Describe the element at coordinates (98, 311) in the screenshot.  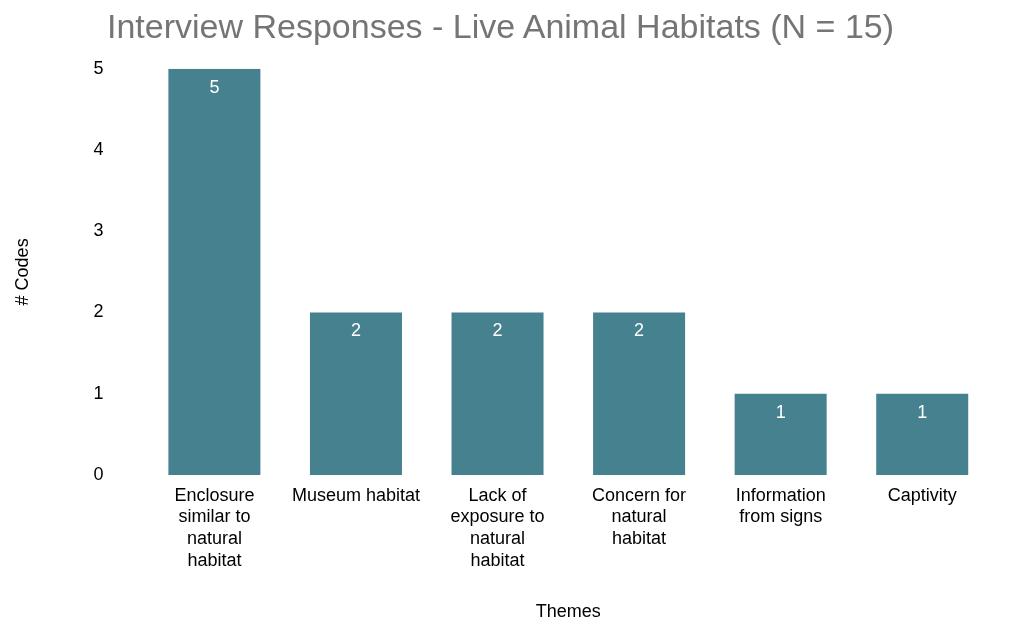
I see `y-tick-label: 2` at that location.